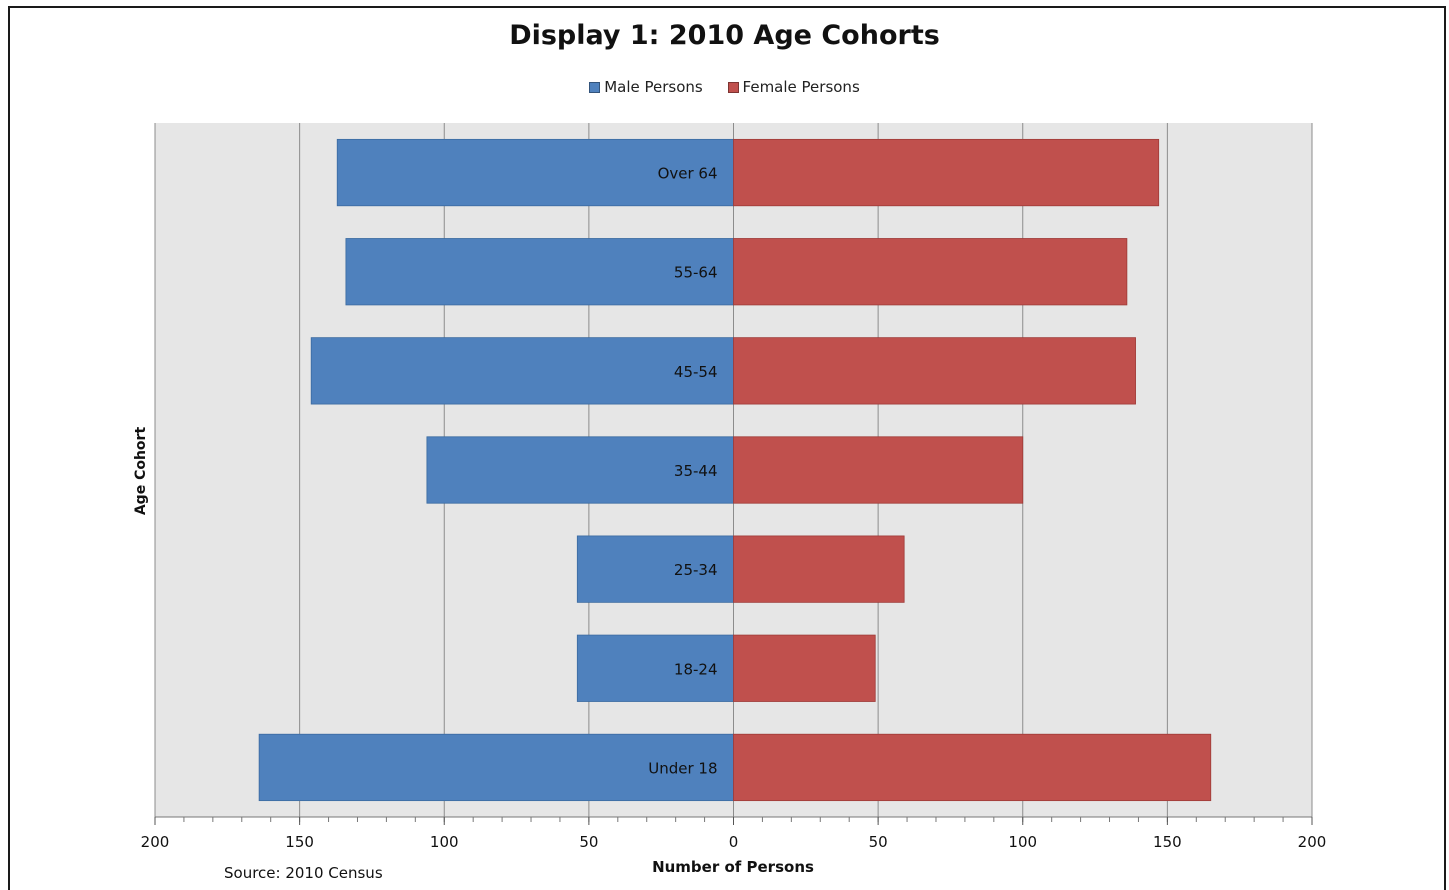  Describe the element at coordinates (696, 570) in the screenshot. I see `category-label: 25-34` at that location.